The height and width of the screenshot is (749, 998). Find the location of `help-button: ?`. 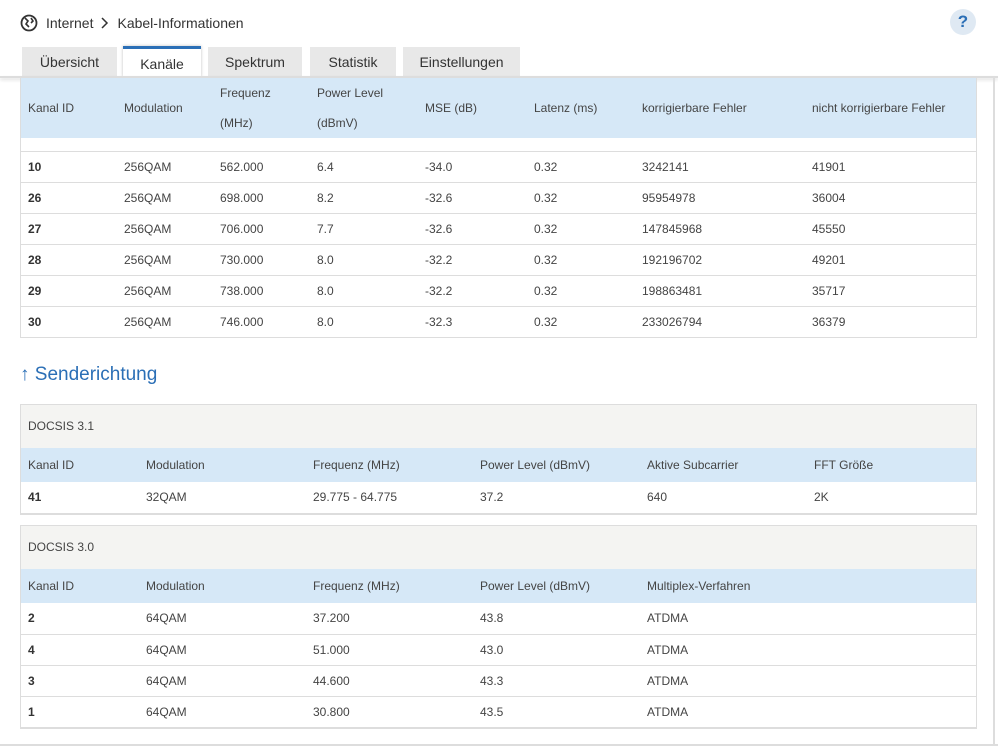

help-button: ? is located at coordinates (963, 22).